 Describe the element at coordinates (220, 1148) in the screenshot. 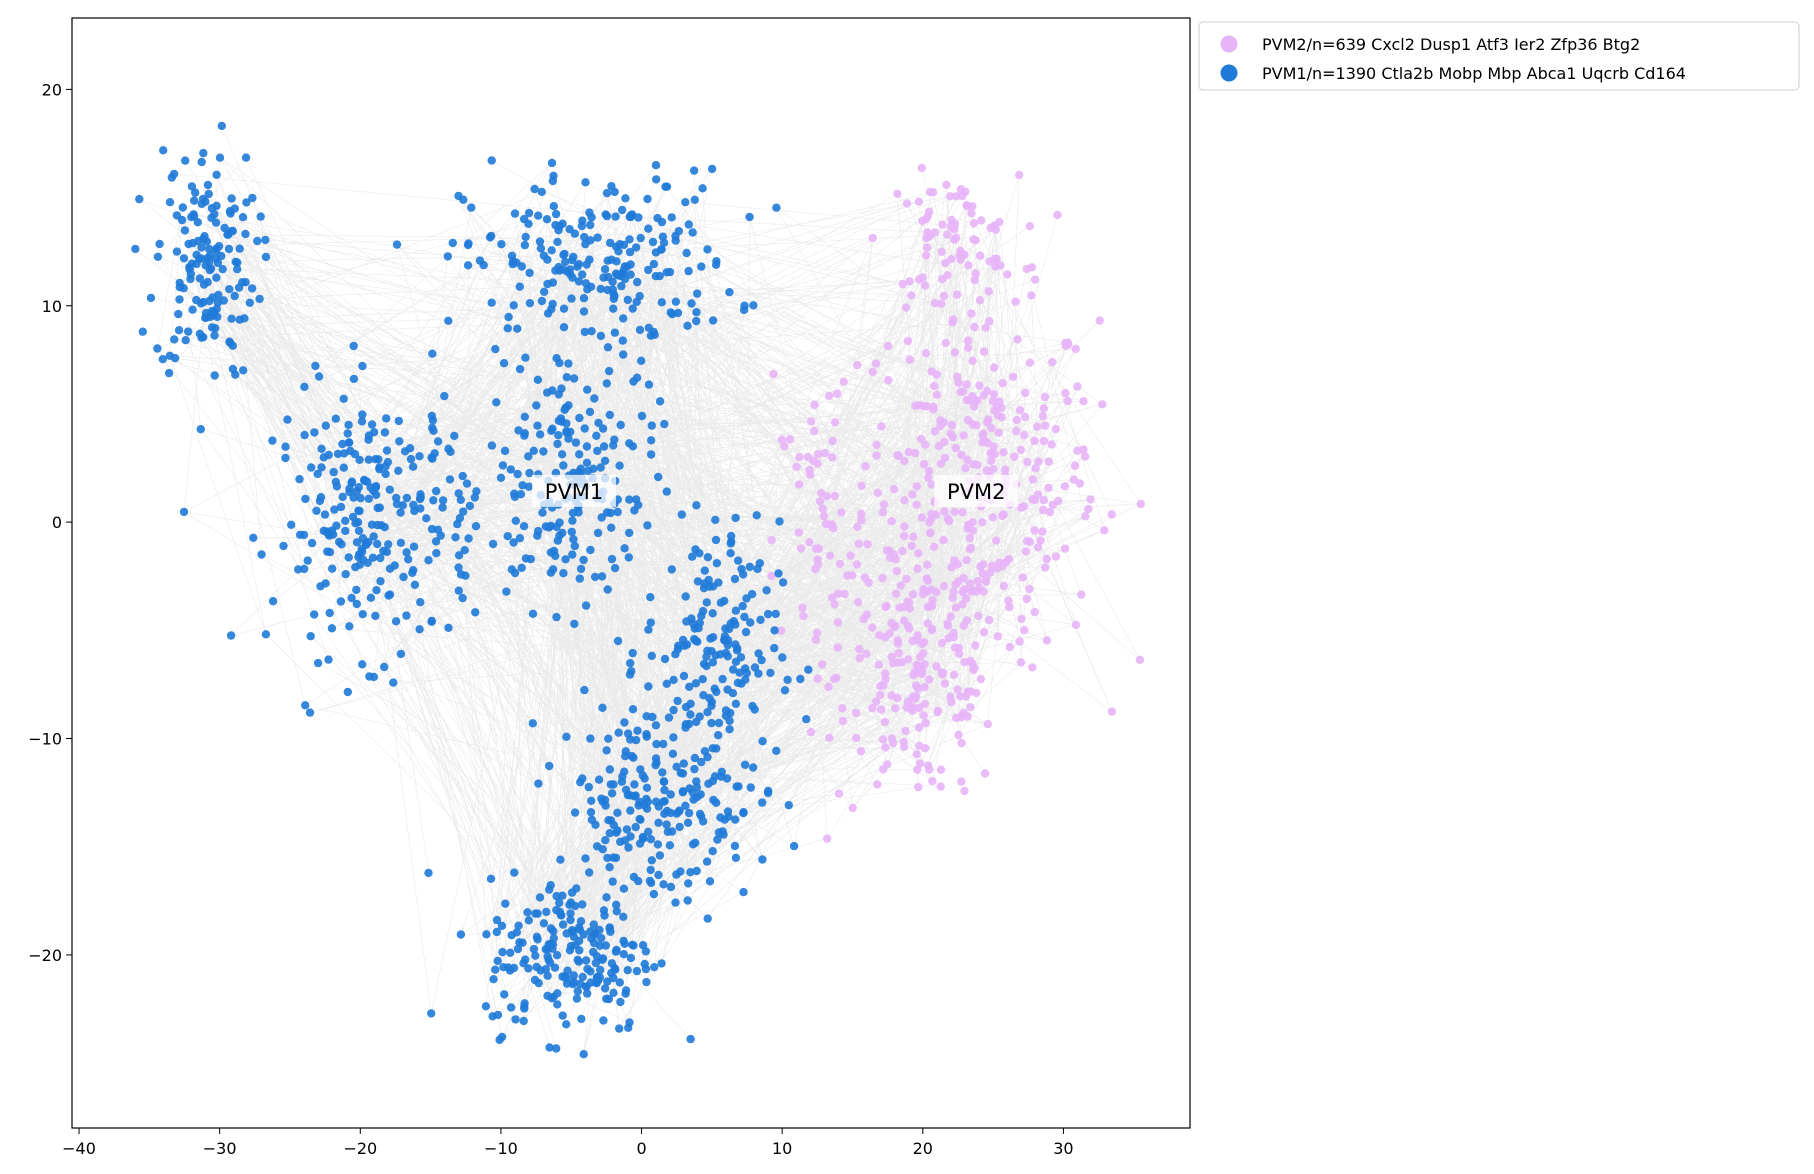

I see `x-tick-label: −30` at that location.